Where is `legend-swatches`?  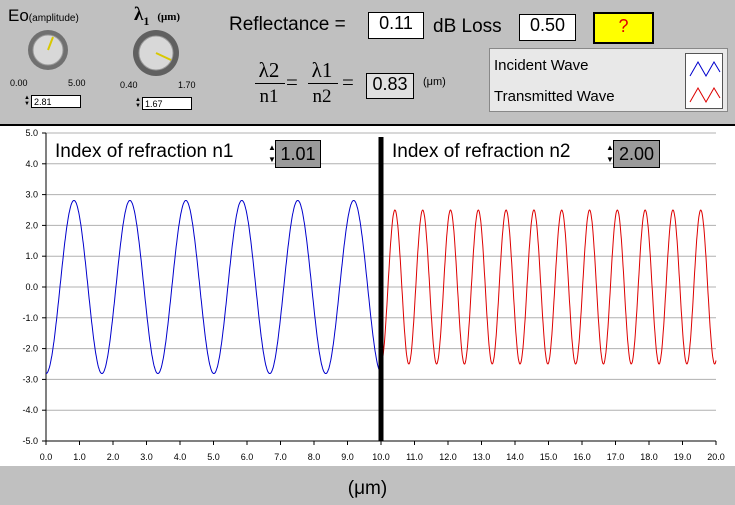 legend-swatches is located at coordinates (704, 81).